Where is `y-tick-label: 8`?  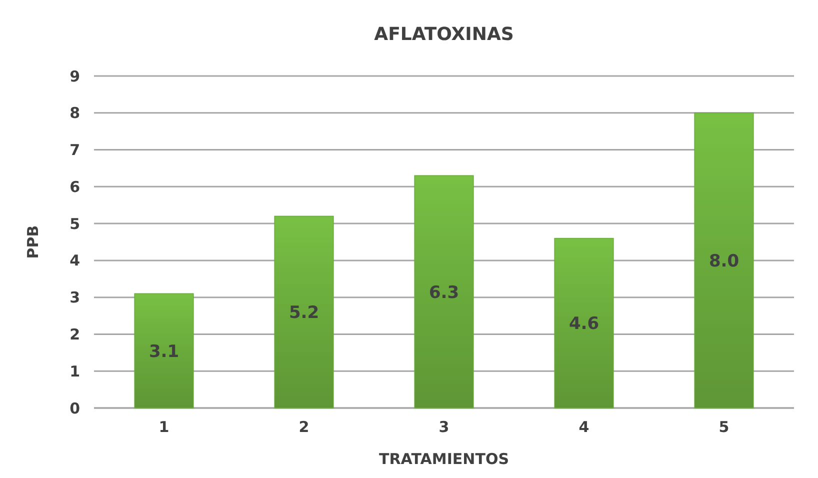 y-tick-label: 8 is located at coordinates (75, 113).